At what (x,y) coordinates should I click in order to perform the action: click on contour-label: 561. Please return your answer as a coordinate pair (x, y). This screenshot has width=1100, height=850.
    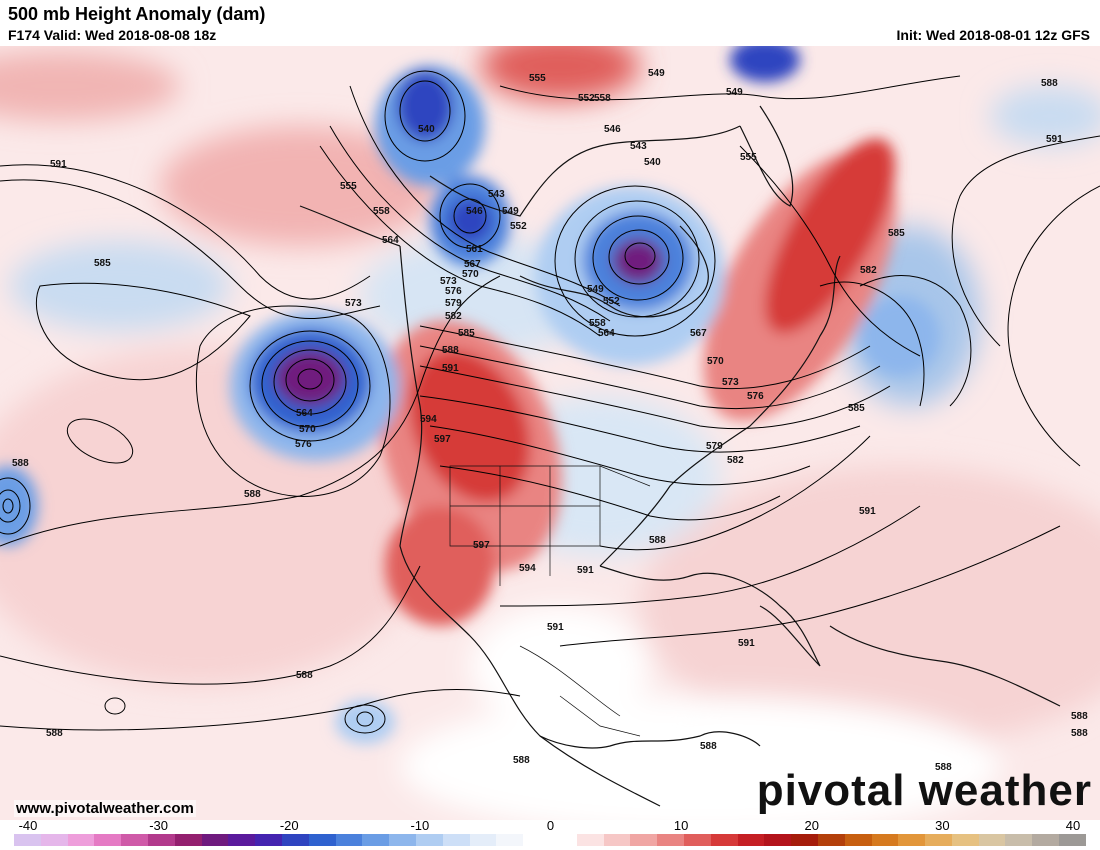
    Looking at the image, I should click on (474, 249).